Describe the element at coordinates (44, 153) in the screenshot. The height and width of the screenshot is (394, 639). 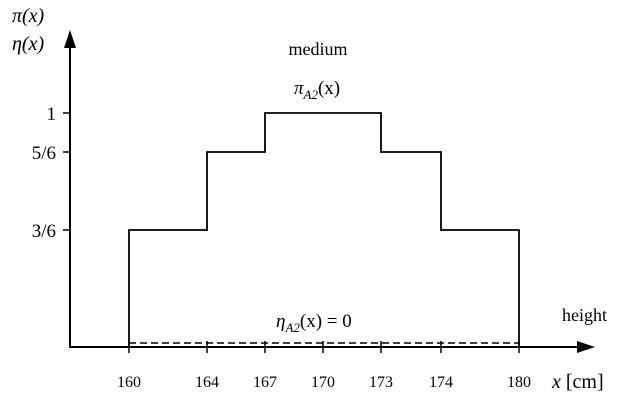
I see `y-tick-label: 5/6` at that location.